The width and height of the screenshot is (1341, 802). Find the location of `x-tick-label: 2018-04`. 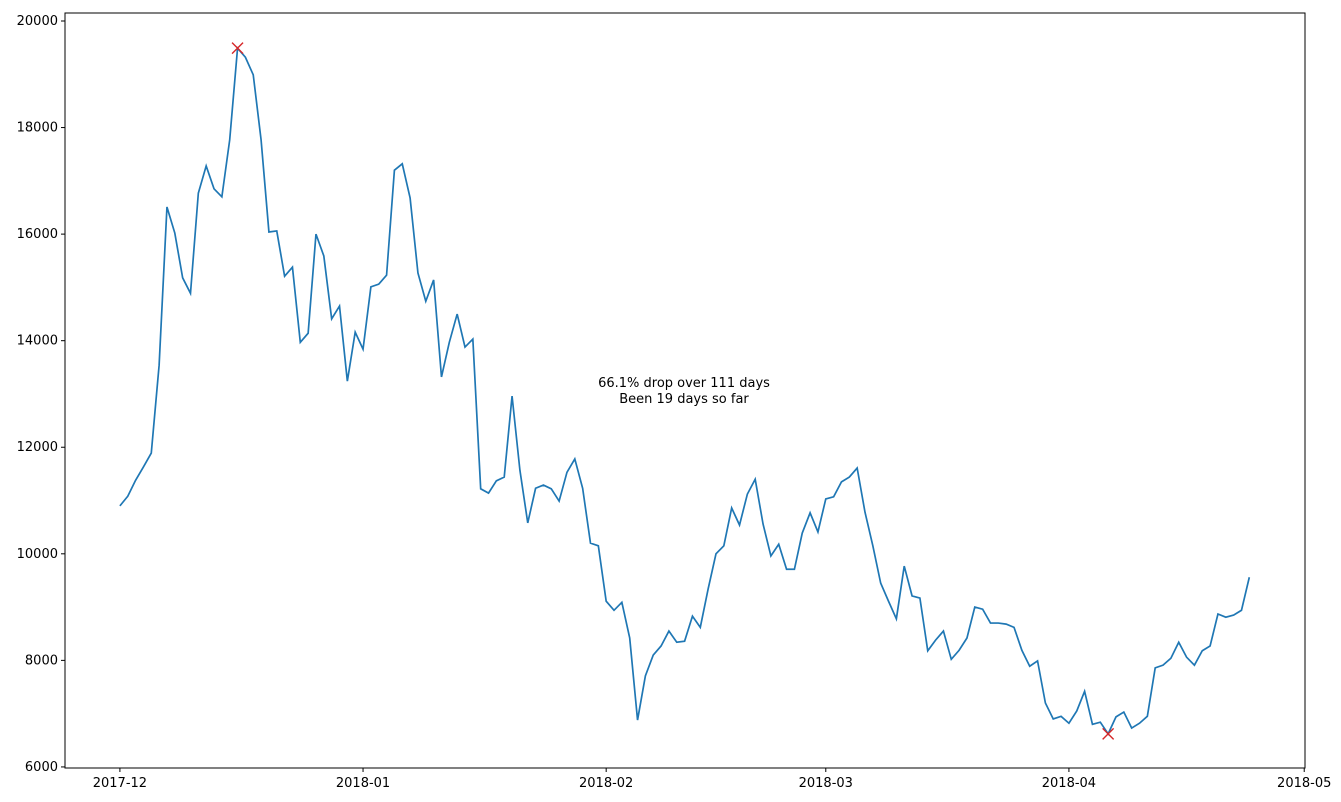

x-tick-label: 2018-04 is located at coordinates (1069, 783).